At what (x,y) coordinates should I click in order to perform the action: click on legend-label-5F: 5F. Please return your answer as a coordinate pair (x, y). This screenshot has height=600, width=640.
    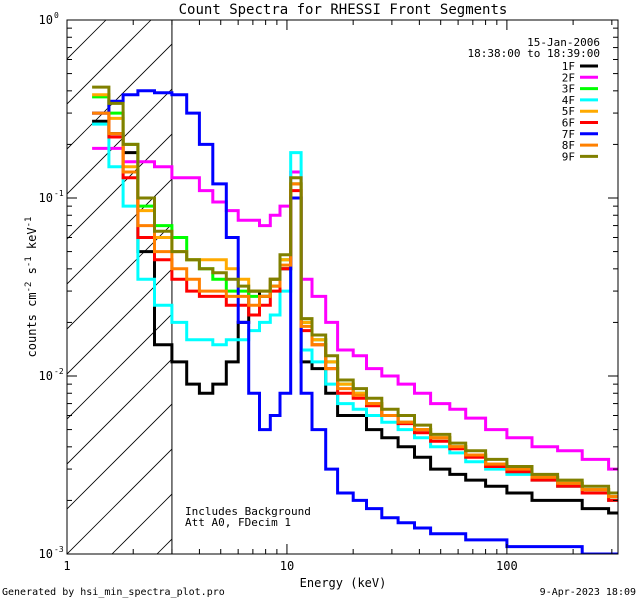
    Looking at the image, I should click on (568, 111).